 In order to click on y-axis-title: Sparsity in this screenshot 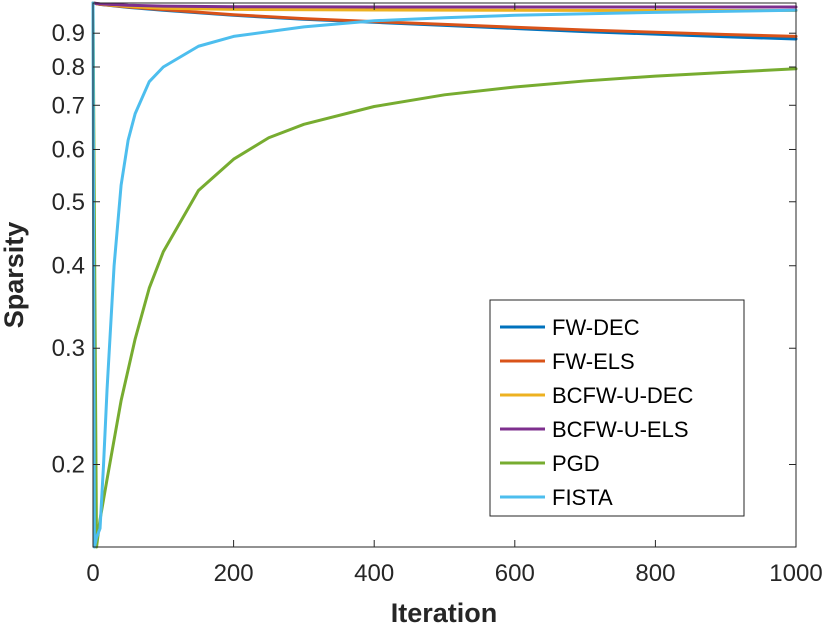, I will do `click(14, 275)`.